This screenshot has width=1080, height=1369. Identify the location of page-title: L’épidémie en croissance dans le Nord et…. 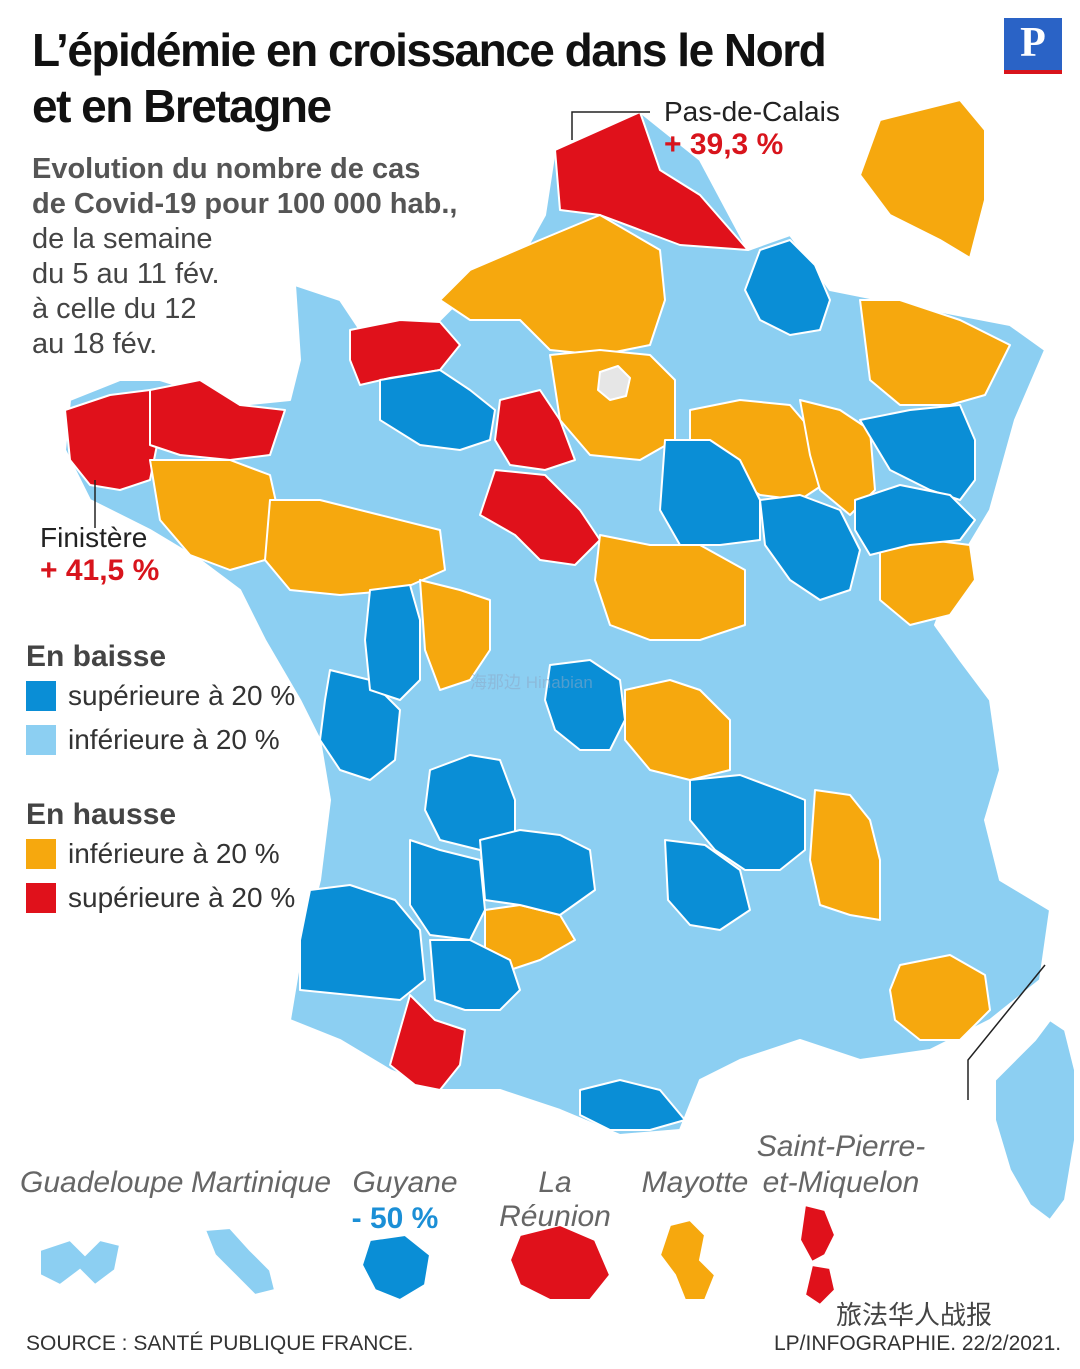
(432, 78).